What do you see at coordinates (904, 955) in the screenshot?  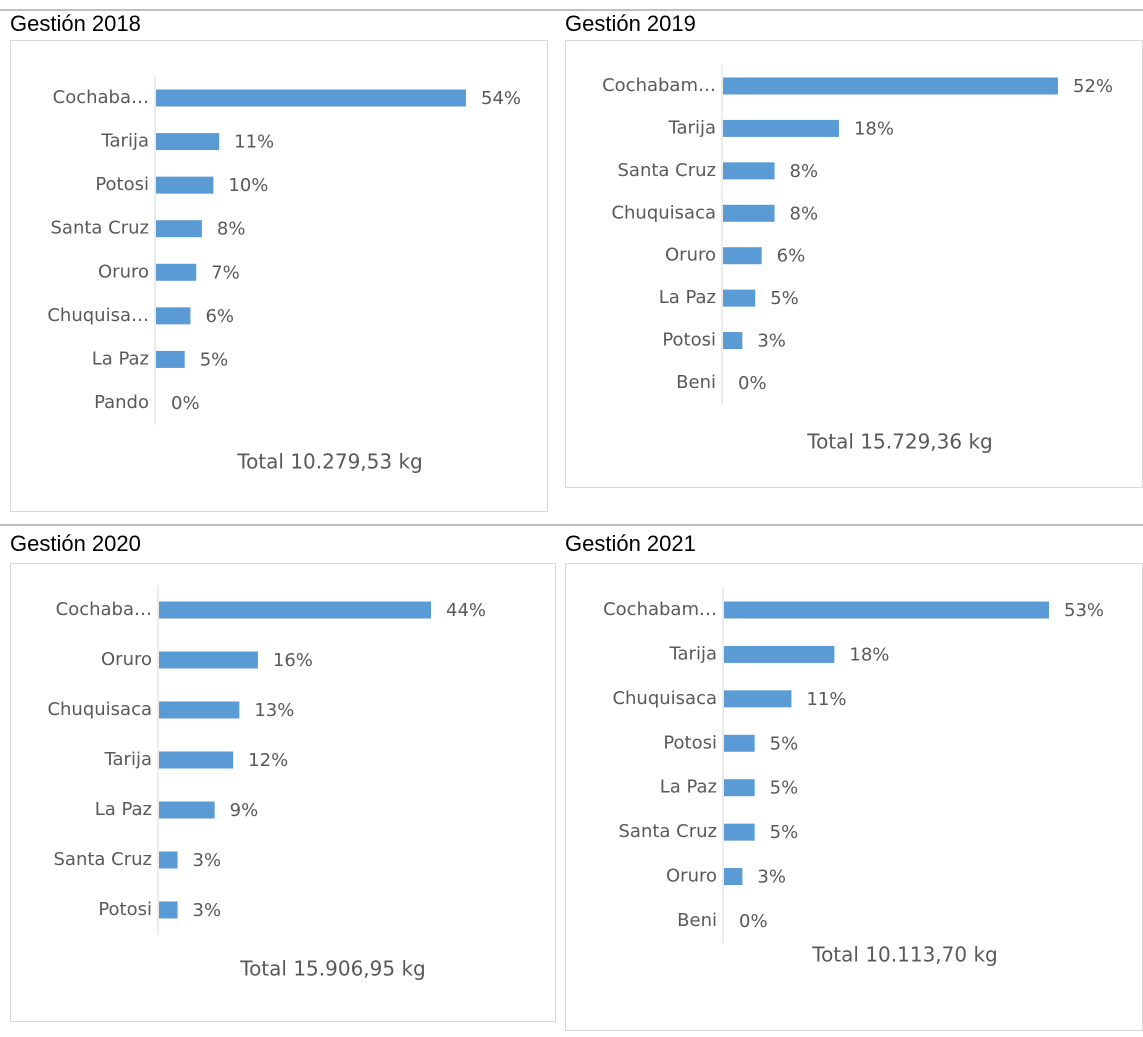 I see `total-annotation: Total 10.113,70 kg` at bounding box center [904, 955].